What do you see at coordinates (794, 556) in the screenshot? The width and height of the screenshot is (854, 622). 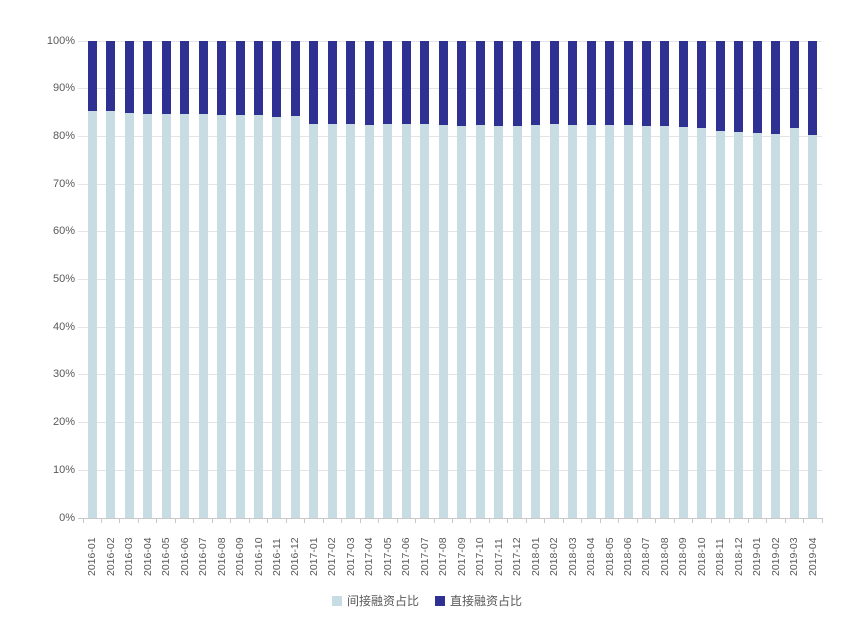 I see `x-axis-label-2019-03: 2019-03` at bounding box center [794, 556].